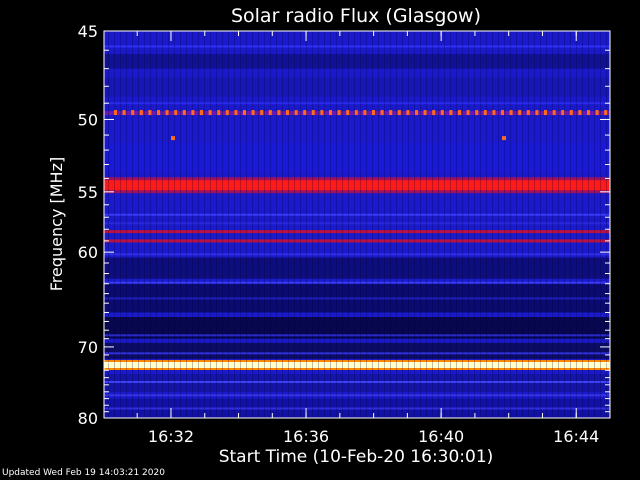 Image resolution: width=640 pixels, height=480 pixels. Describe the element at coordinates (306, 436) in the screenshot. I see `x-tick-label: 16:36` at that location.